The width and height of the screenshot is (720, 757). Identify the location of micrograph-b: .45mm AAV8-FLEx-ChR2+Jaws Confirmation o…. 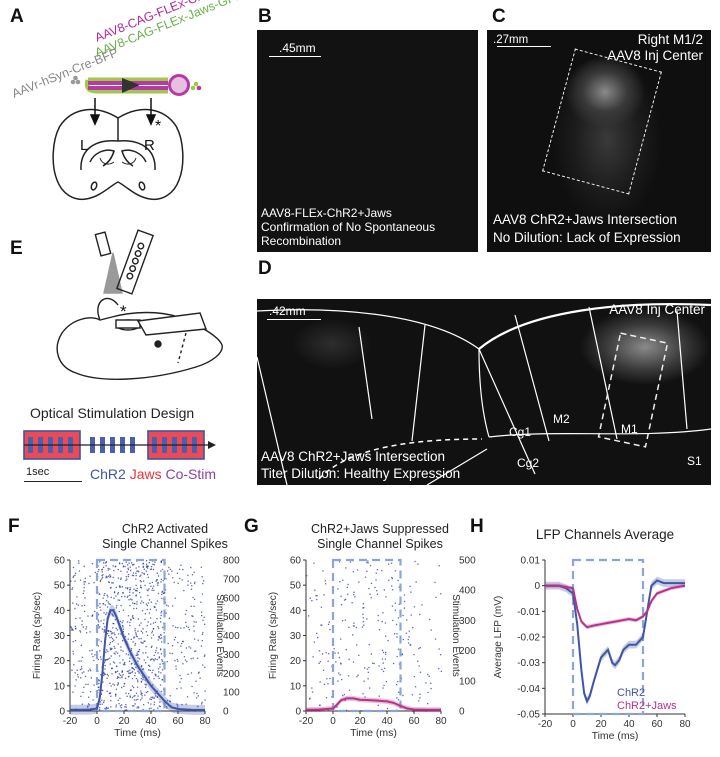
(367, 141).